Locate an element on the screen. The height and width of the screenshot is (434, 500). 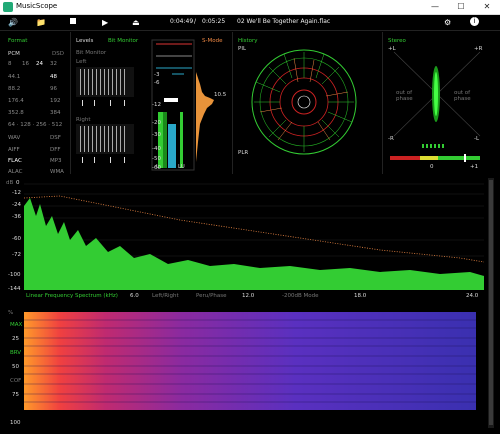
row-100: 100 is located at coordinates (15, 423).